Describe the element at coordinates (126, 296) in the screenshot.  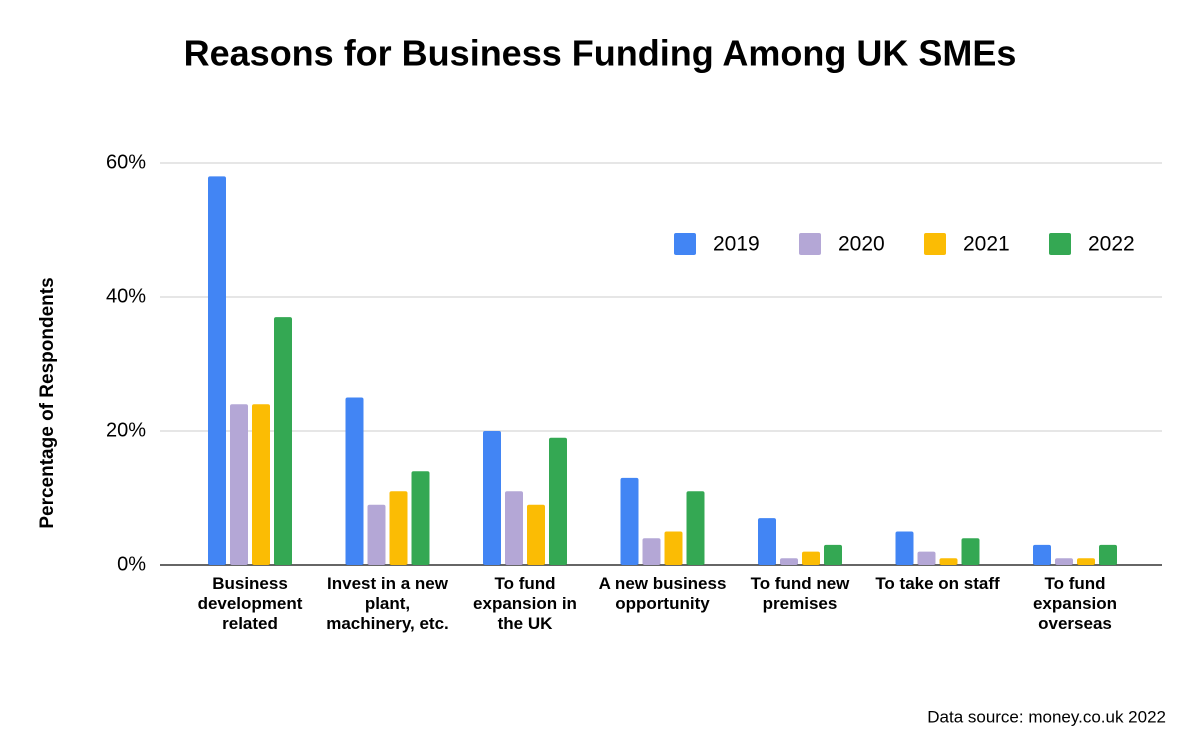
I see `y-tick-label: 40%` at that location.